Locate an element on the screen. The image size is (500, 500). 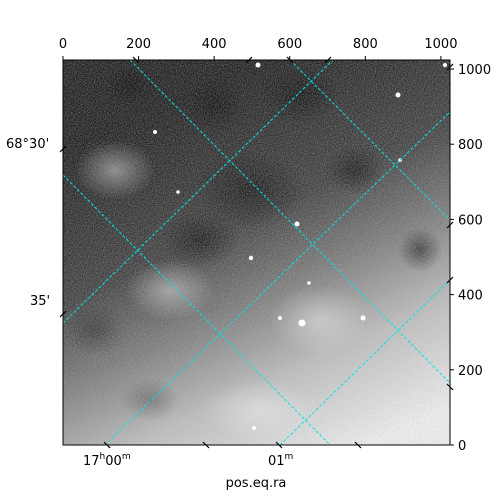
top-pixel-tick-label: 200 is located at coordinates (138, 44).